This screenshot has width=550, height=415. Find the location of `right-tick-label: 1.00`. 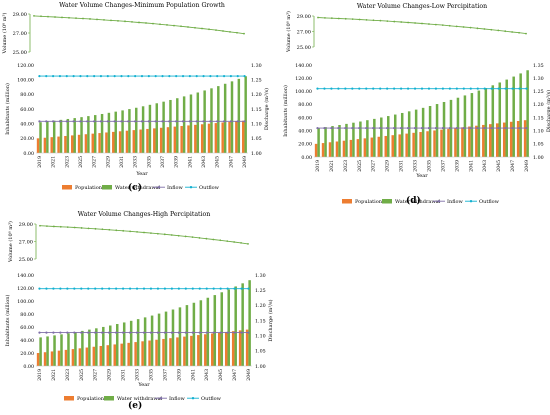

right-tick-label: 1.00 is located at coordinates (538, 158).